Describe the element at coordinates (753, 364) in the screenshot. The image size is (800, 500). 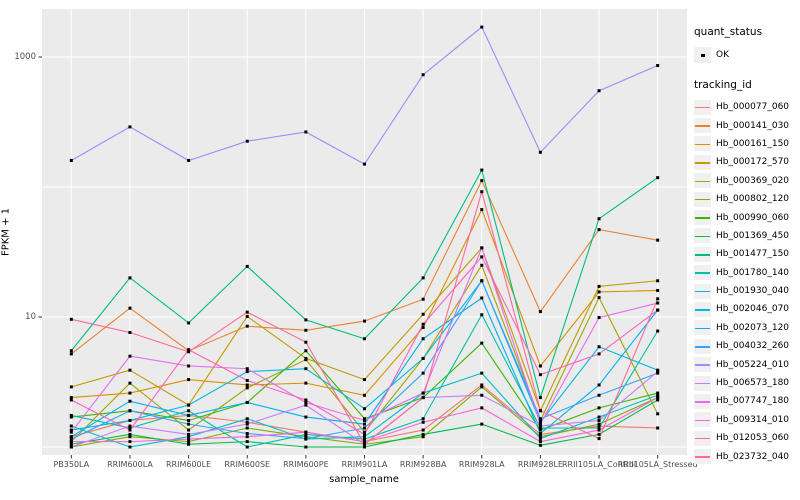
I see `legend-item-label: Hb_005224_010` at that location.